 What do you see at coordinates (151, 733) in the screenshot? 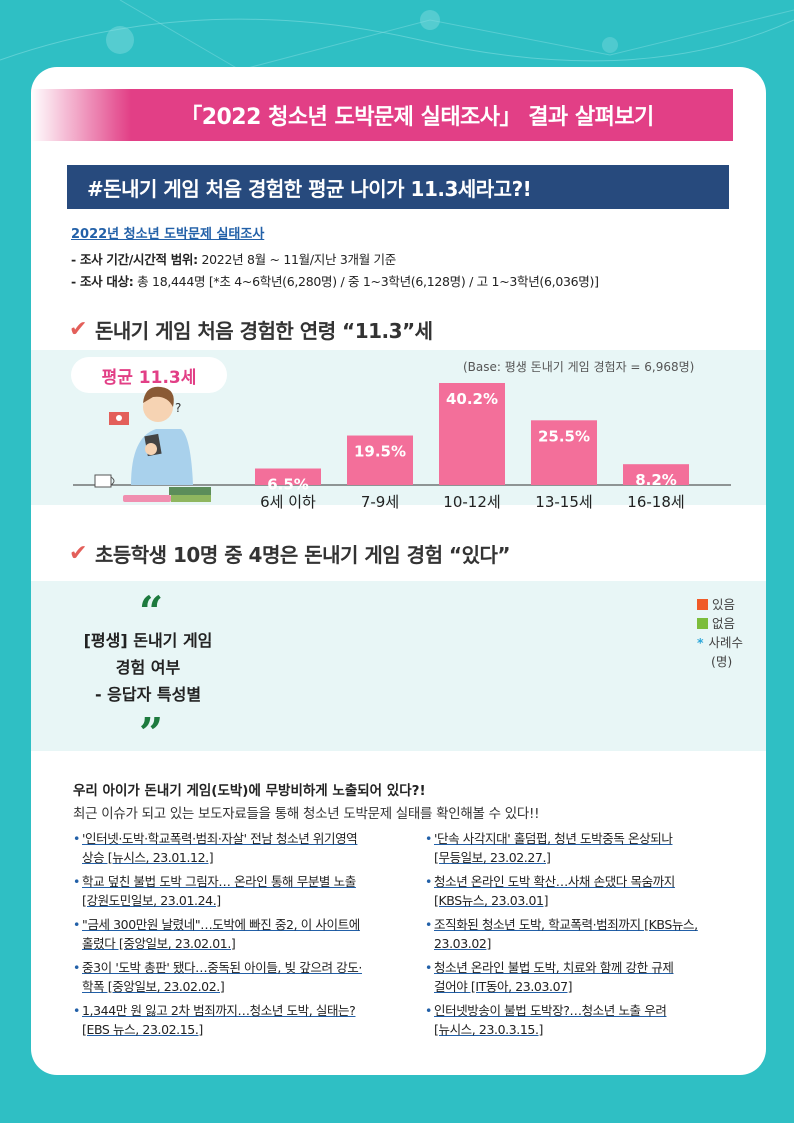
I see `quote-close-mark: ”` at bounding box center [151, 733].